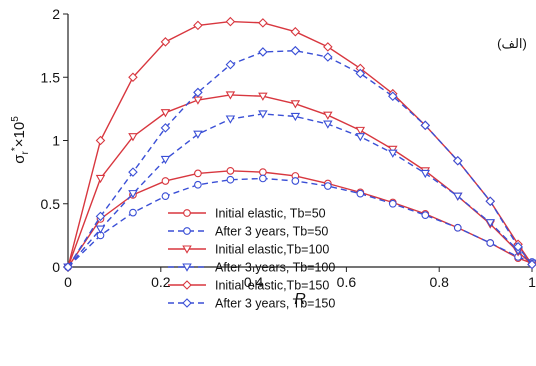  What do you see at coordinates (275, 268) in the screenshot?
I see `legend-label: After 3 years, Tb=100` at bounding box center [275, 268].